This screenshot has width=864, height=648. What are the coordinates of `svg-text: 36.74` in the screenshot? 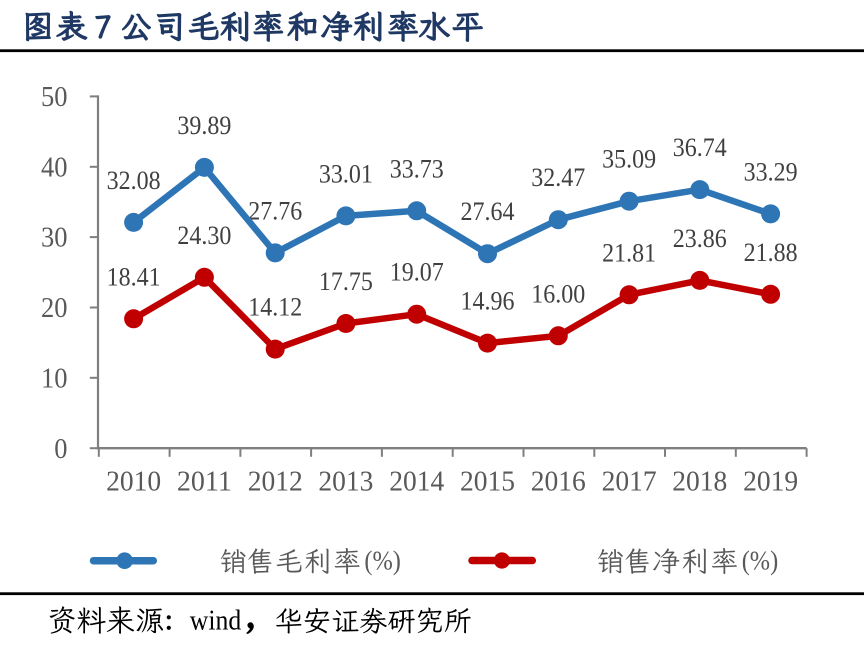 It's located at (700, 147).